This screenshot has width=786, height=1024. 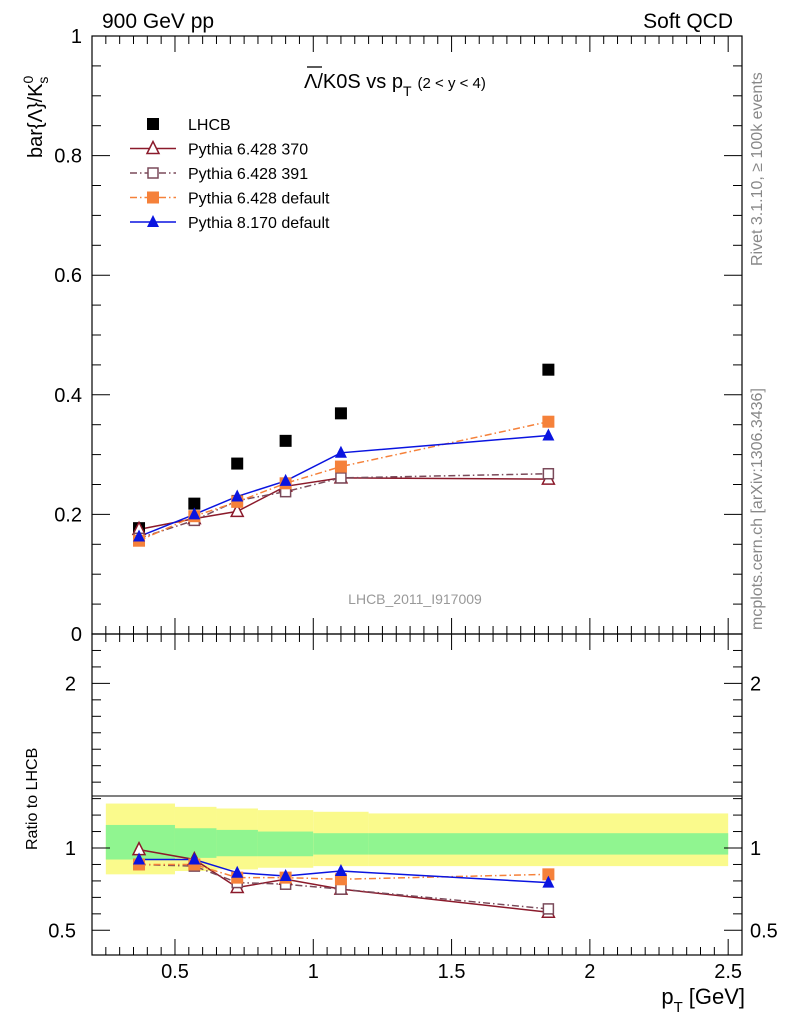 I want to click on ratio-line-pythia8_default, so click(x=344, y=871).